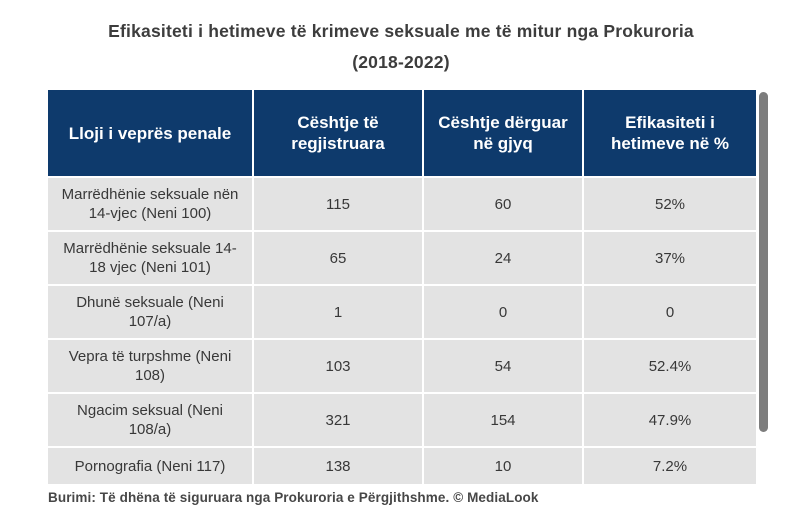  Describe the element at coordinates (338, 204) in the screenshot. I see `table-cell-registered: 115` at that location.